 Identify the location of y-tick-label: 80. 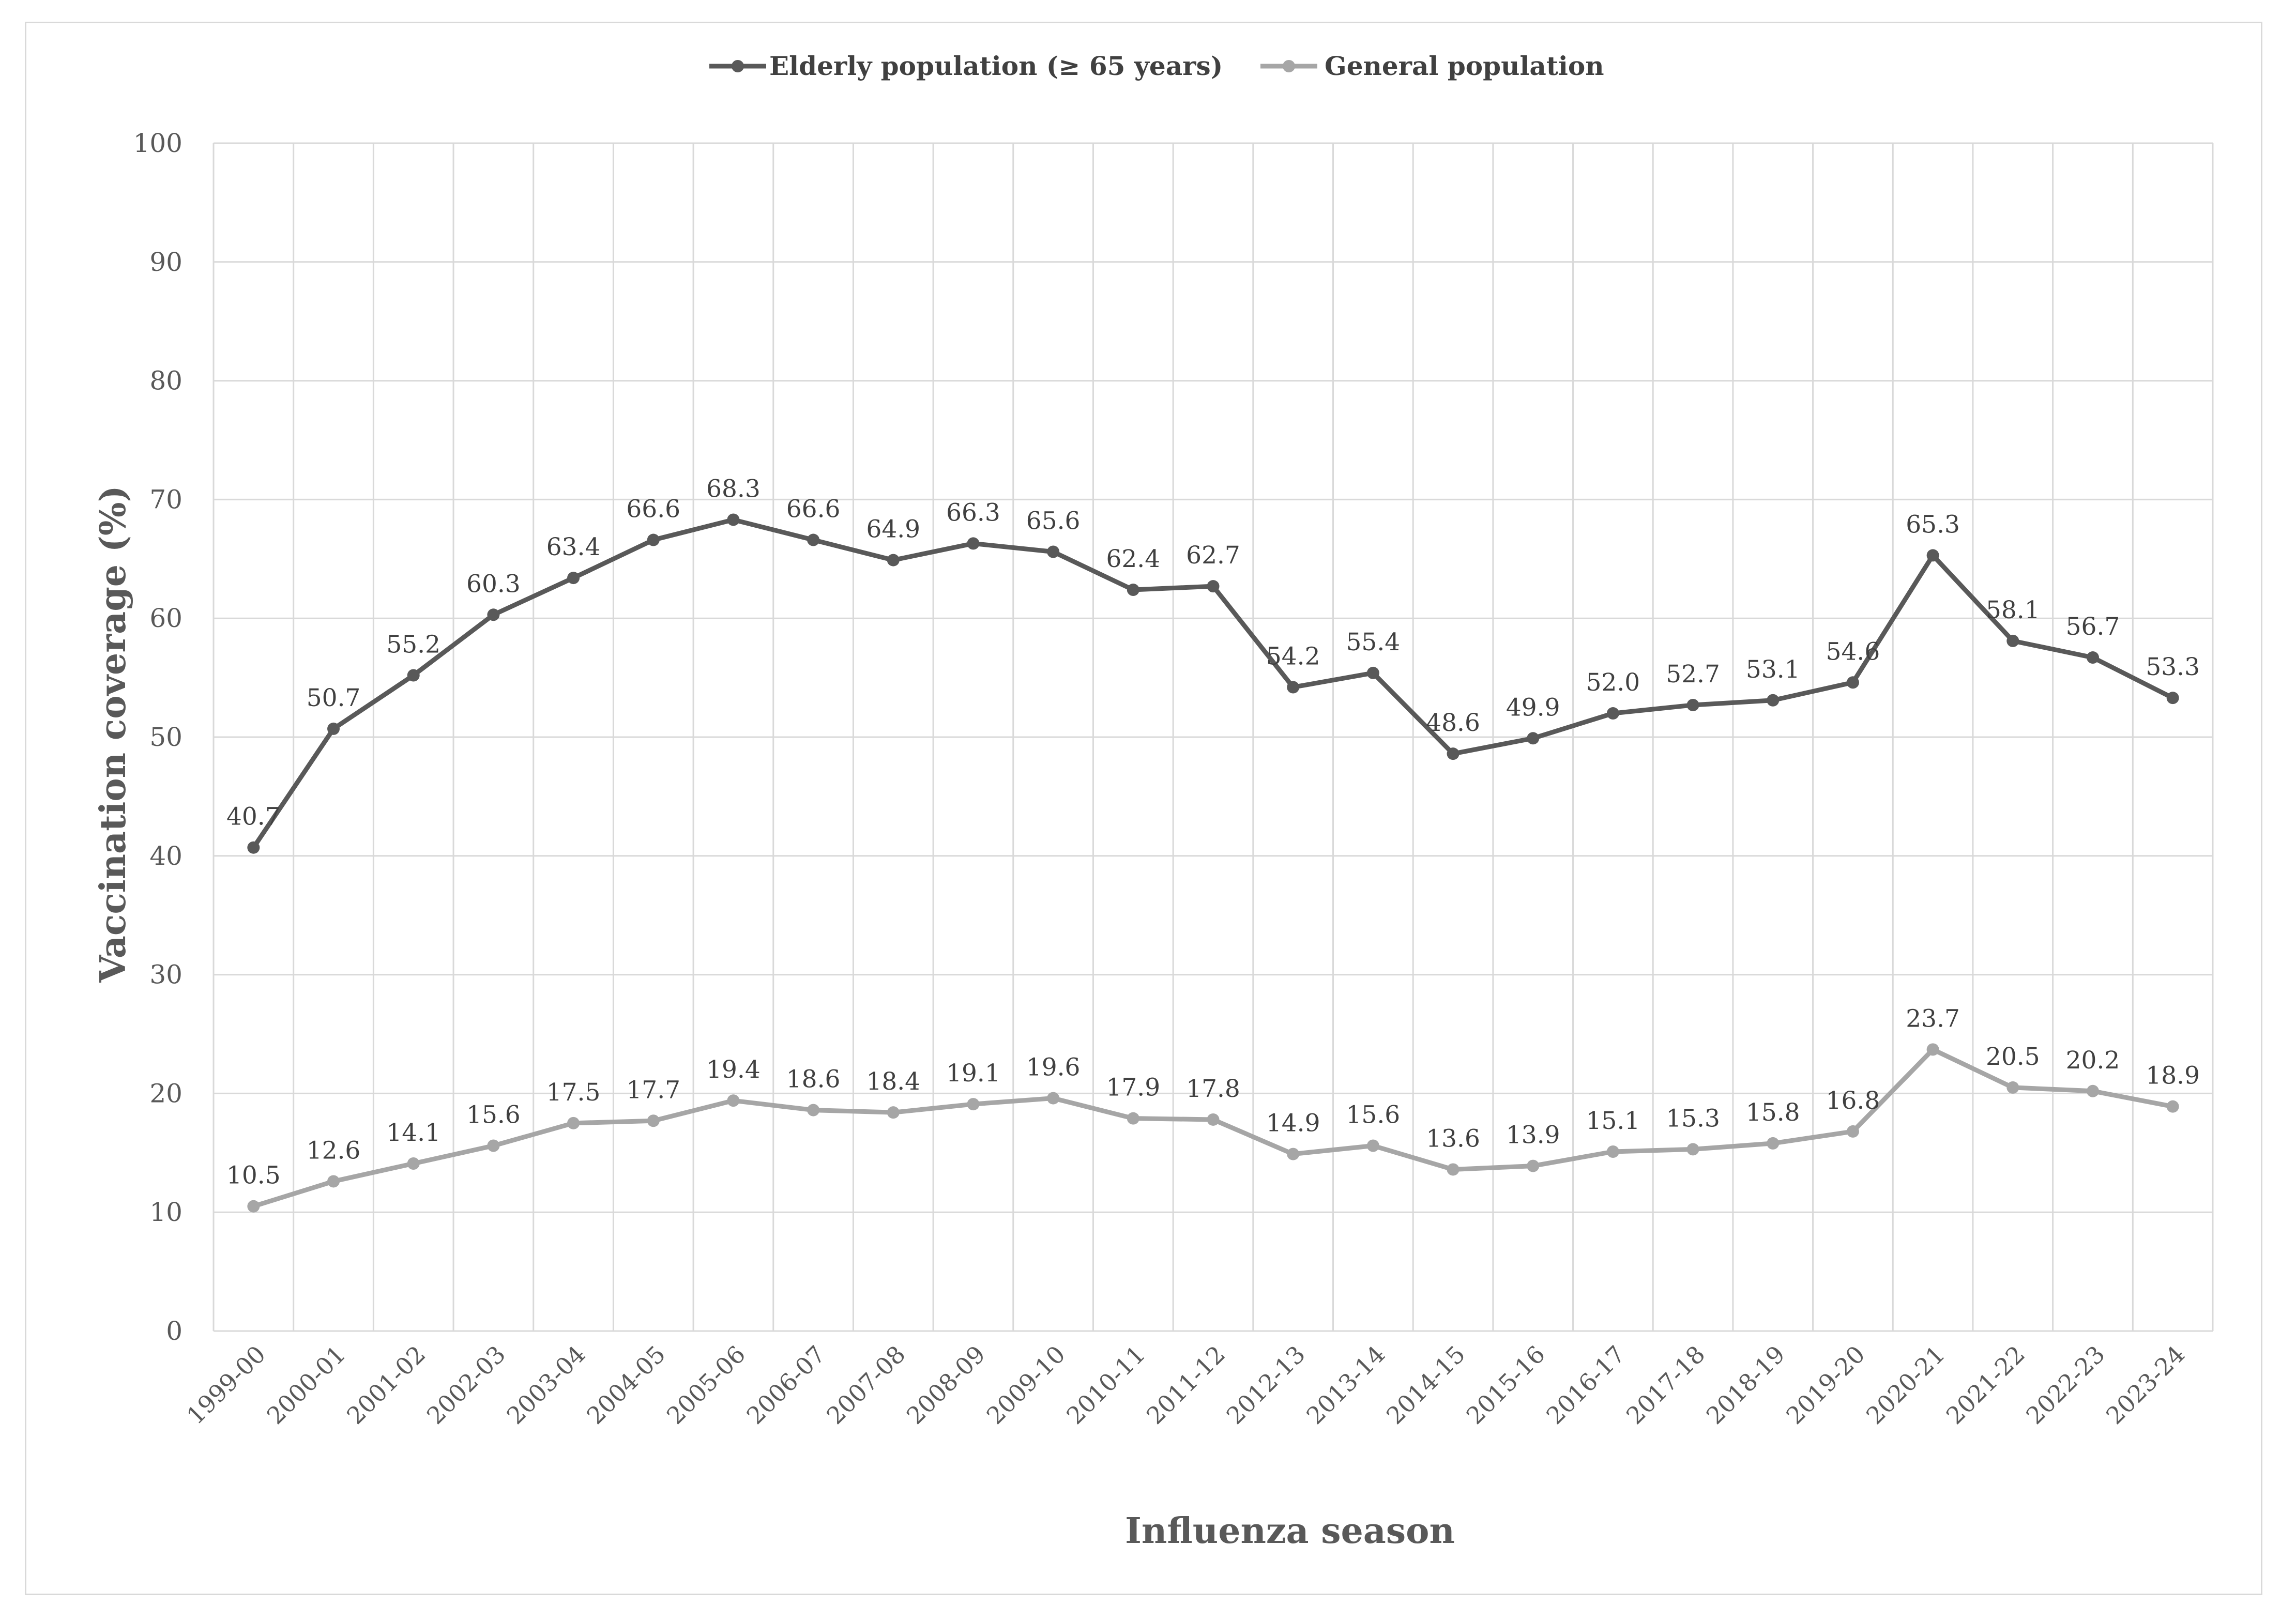
(166, 381).